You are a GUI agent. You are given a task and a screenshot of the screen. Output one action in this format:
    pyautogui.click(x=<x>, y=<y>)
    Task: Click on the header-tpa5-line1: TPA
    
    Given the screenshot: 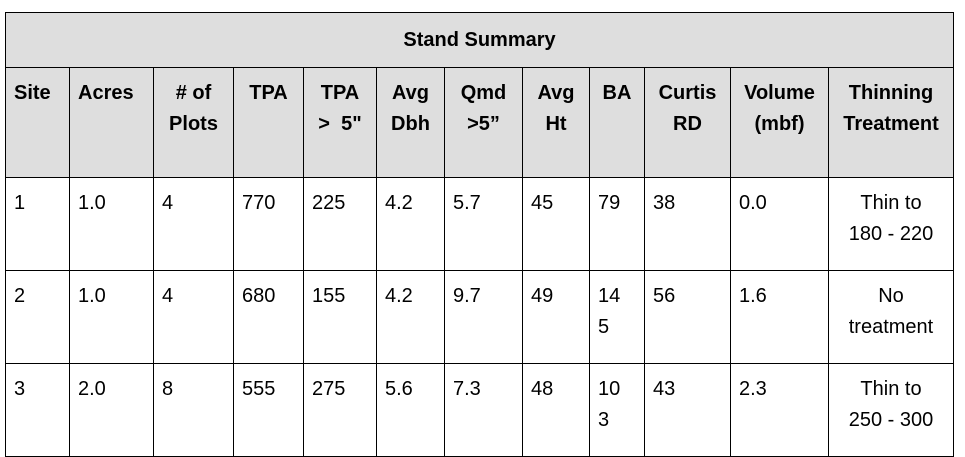 What is the action you would take?
    pyautogui.click(x=340, y=93)
    